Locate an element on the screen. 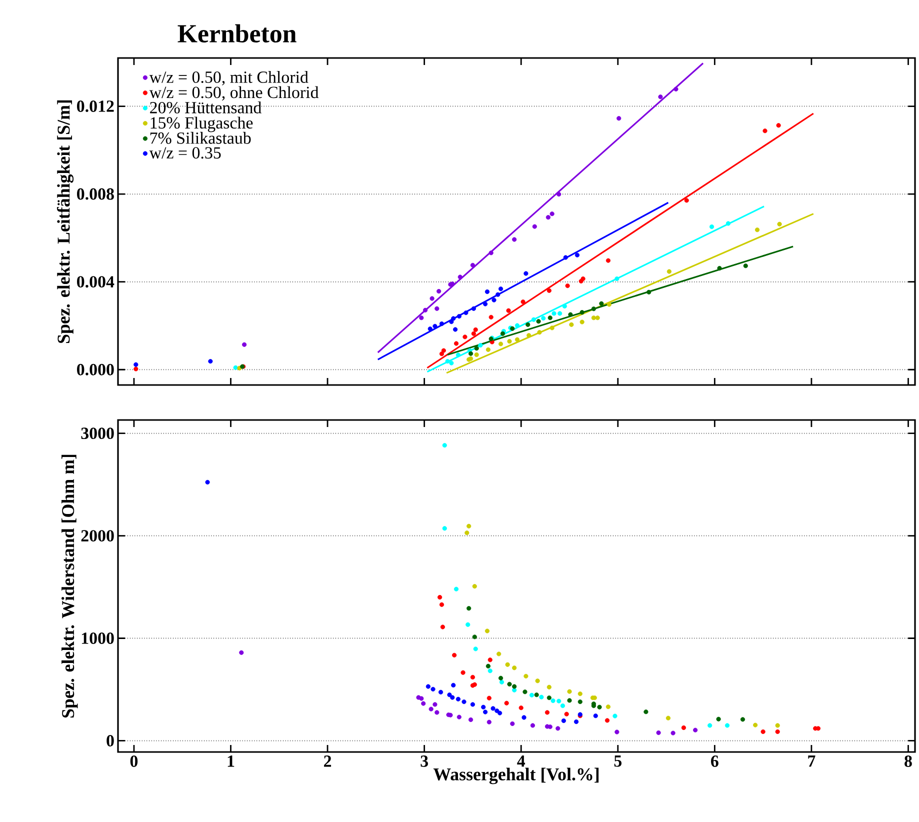  x-tick-label: 3 is located at coordinates (424, 761).